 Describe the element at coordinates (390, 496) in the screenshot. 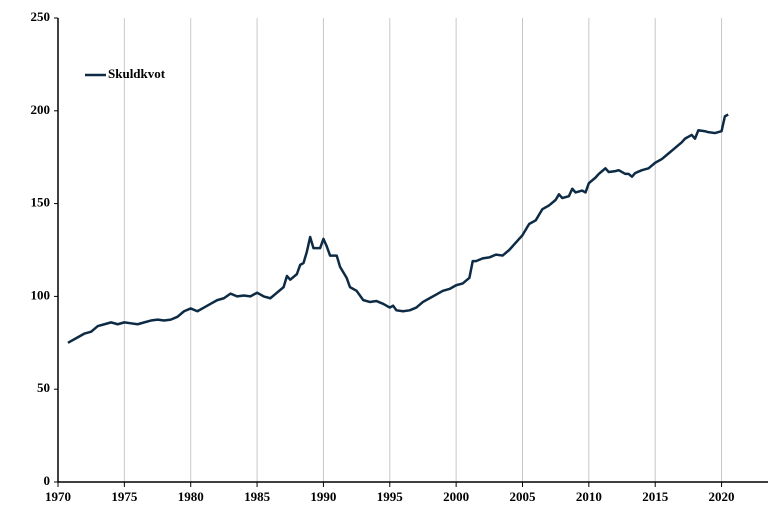

I see `x-tick-label: 1995` at that location.